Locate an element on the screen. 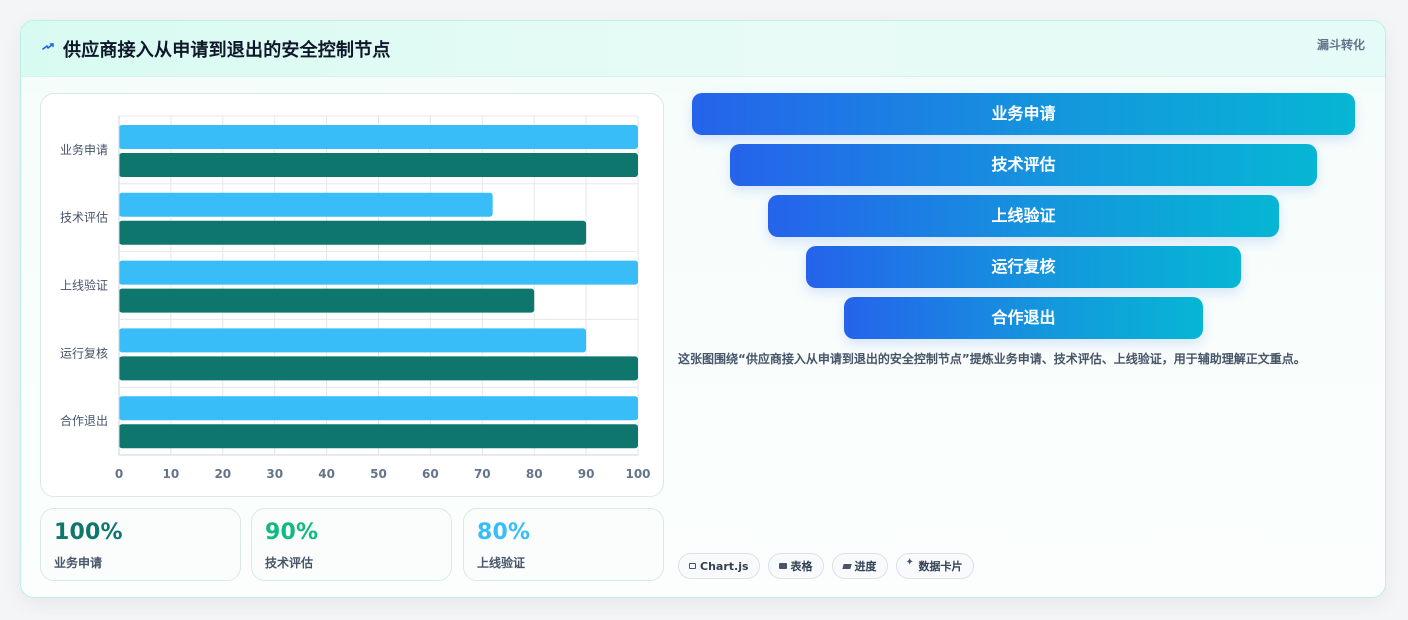 This screenshot has width=1408, height=620. tag-label: Chart.js is located at coordinates (724, 566).